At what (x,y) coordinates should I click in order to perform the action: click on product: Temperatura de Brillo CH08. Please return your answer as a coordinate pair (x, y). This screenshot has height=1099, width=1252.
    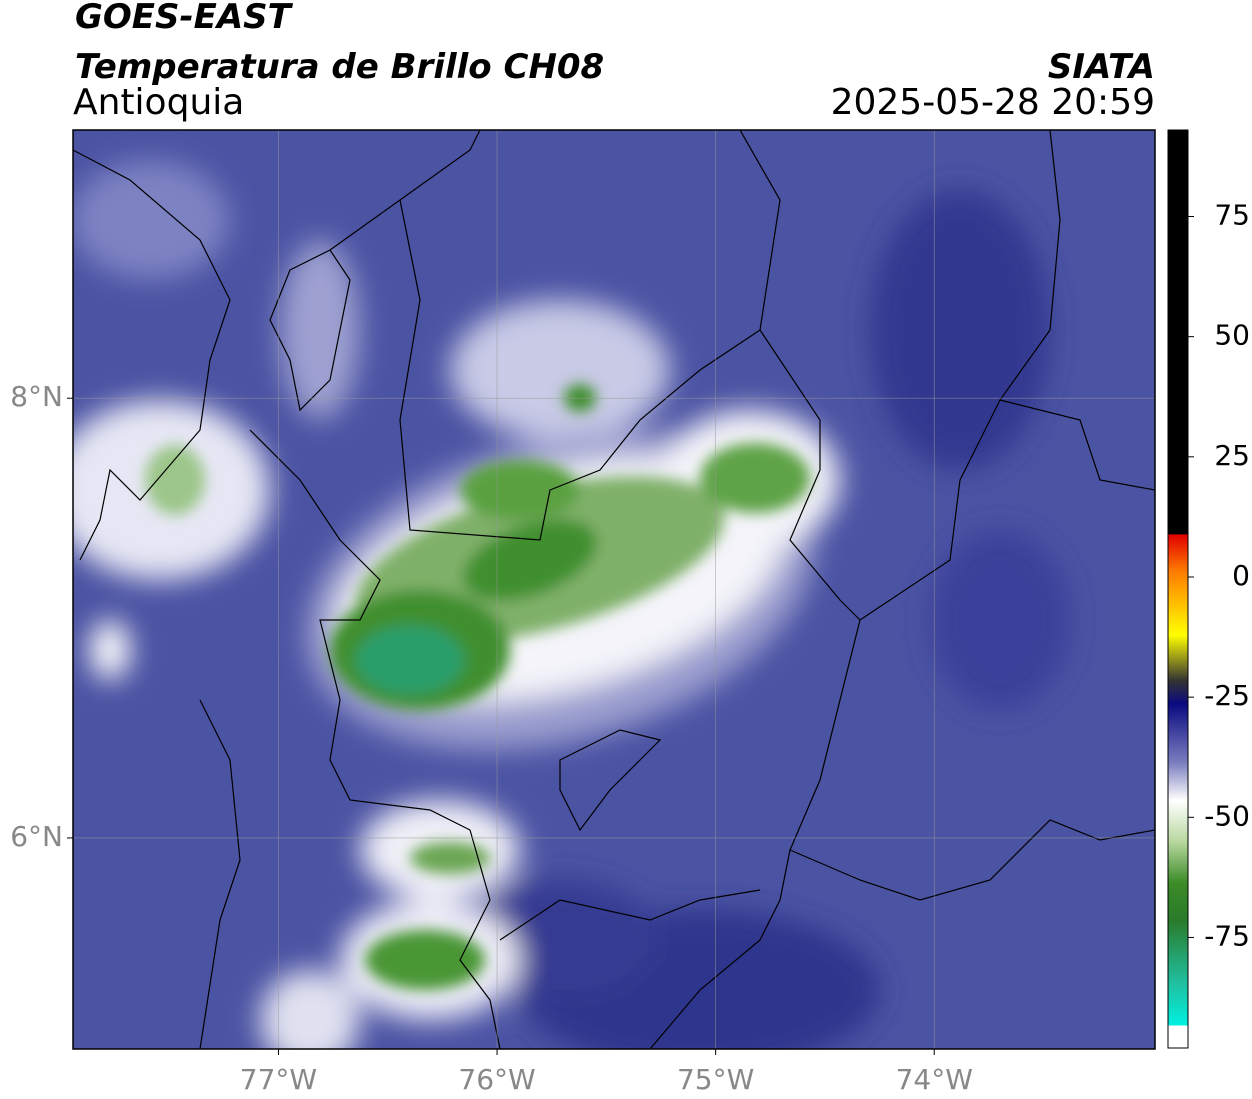
    Looking at the image, I should click on (339, 67).